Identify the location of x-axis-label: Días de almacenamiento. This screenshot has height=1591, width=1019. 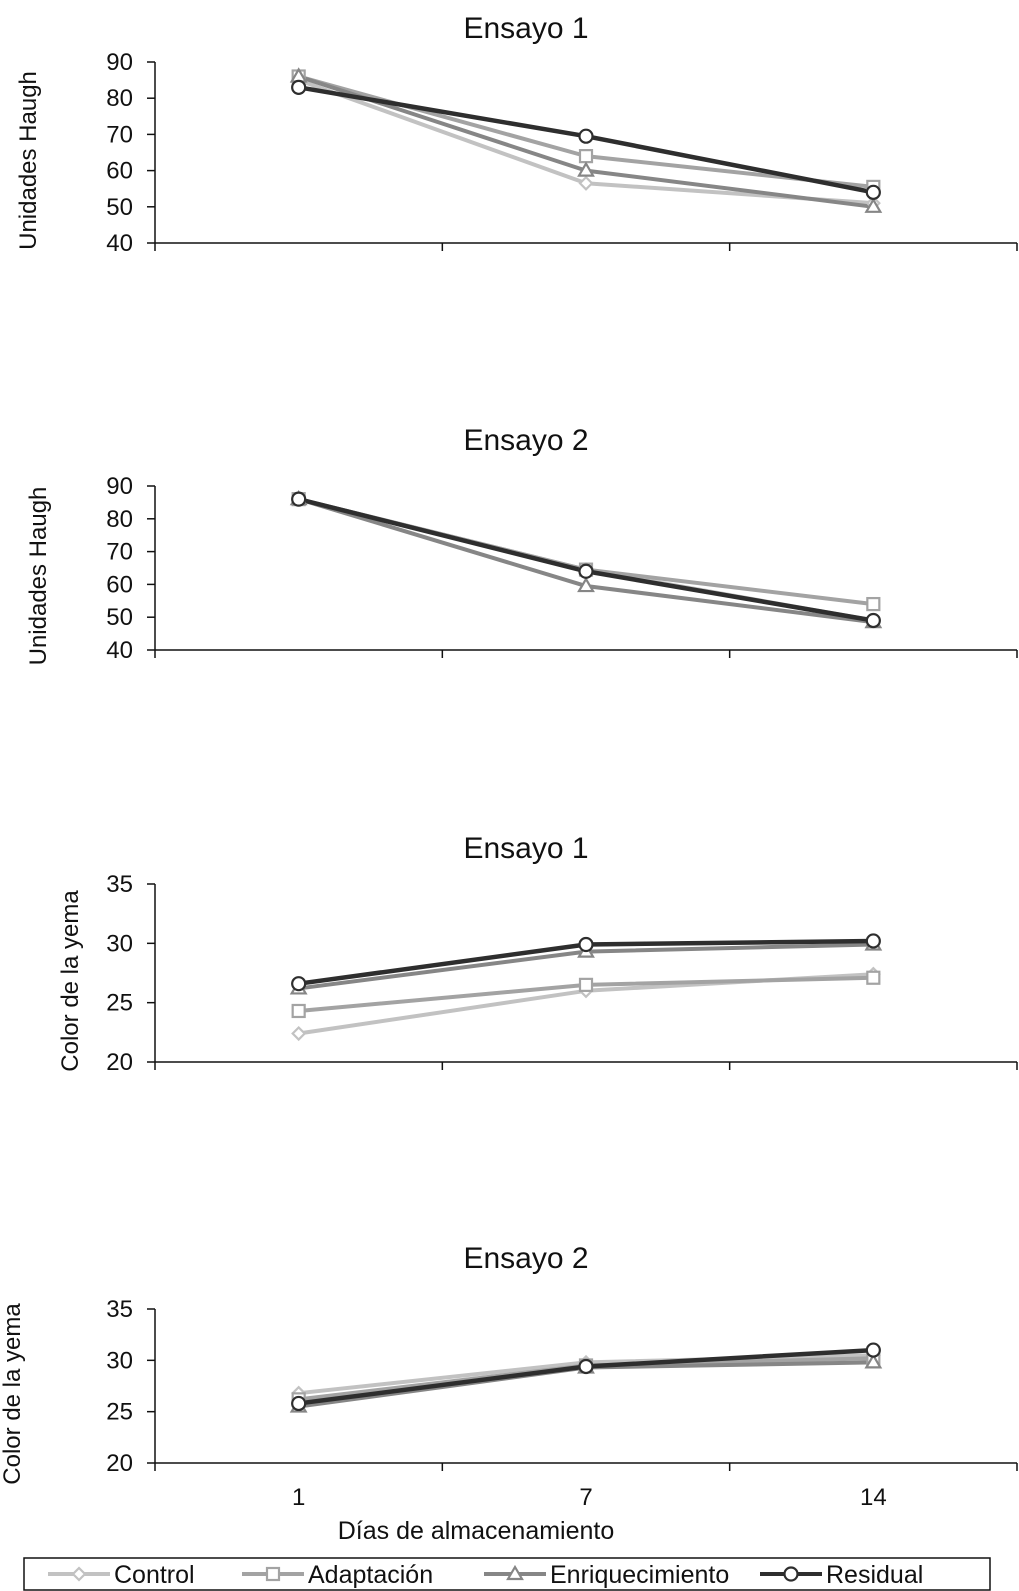
(476, 1531).